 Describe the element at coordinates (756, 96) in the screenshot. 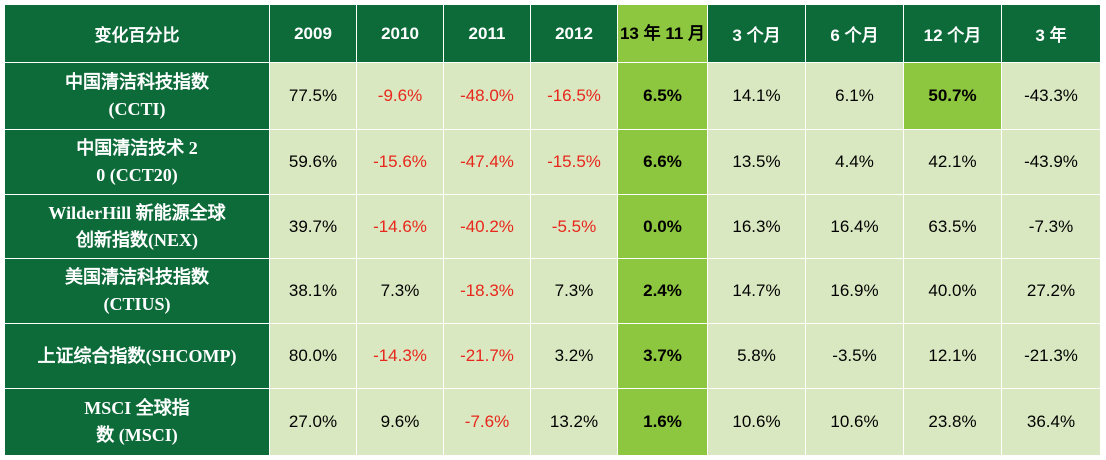

I see `data-cell: 14.1%` at that location.